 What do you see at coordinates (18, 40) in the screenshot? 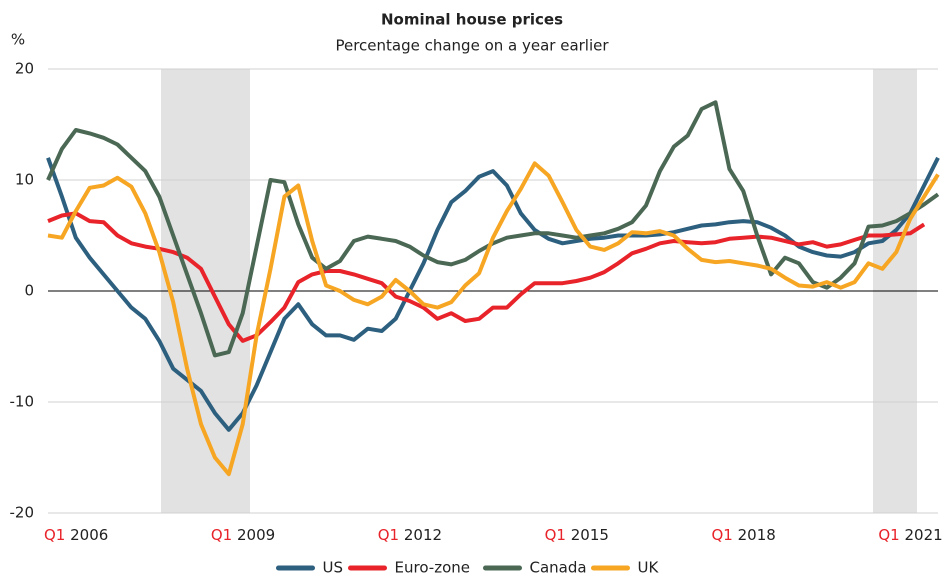
I see `y-axis-label: %` at bounding box center [18, 40].